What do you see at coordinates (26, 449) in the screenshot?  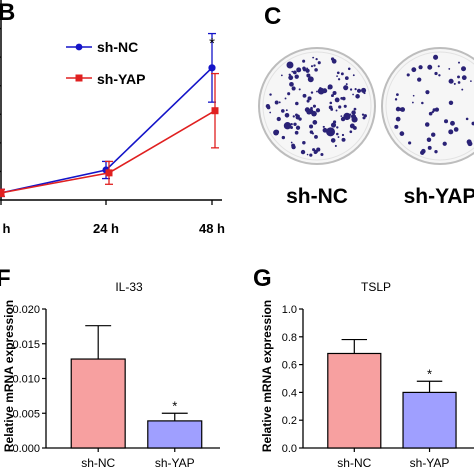 I see `il33-y-tick-label: 0.000` at bounding box center [26, 449].